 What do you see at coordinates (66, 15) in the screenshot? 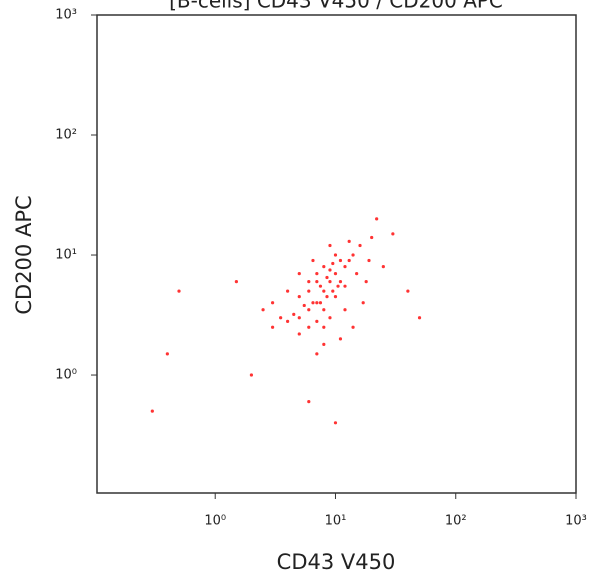
I see `y-tick-label: 10³` at bounding box center [66, 15].